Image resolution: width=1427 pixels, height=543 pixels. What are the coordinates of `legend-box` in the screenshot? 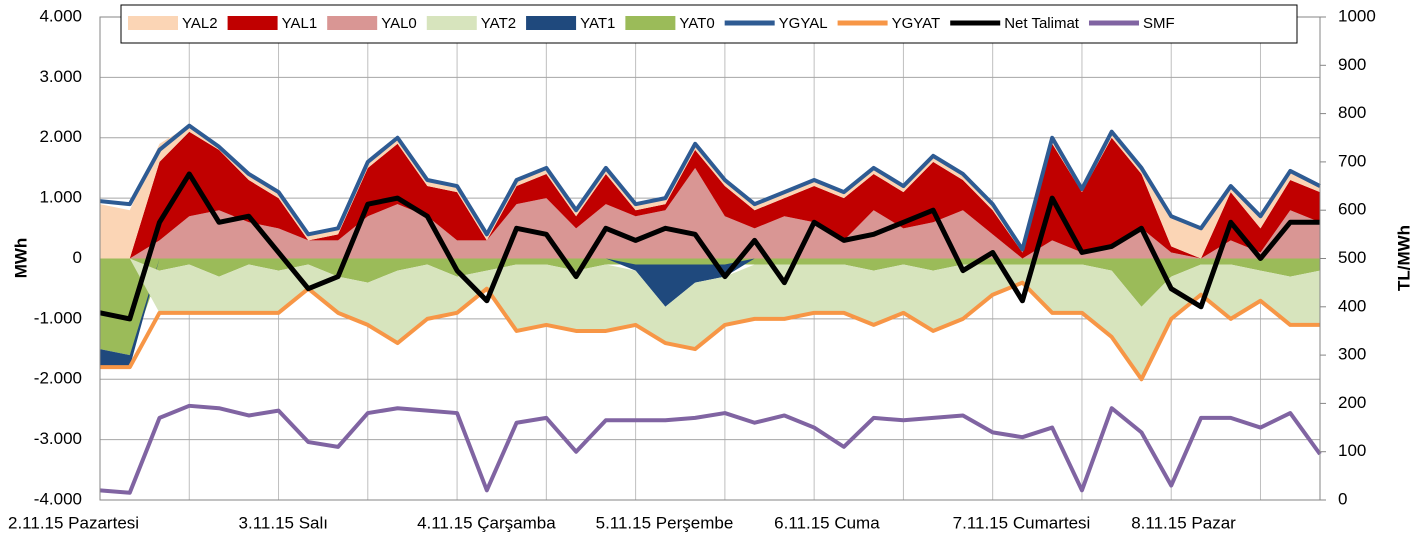 It's located at (709, 24).